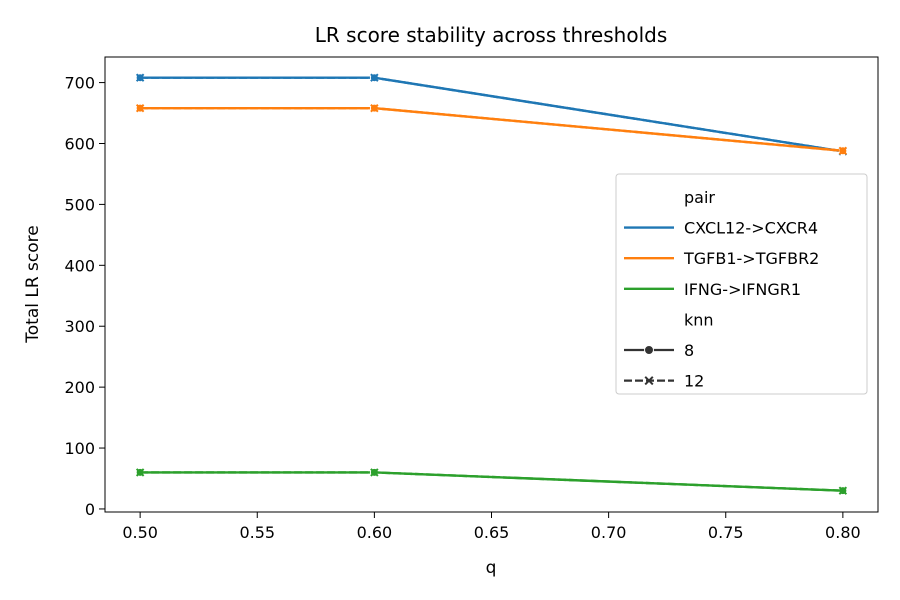  What do you see at coordinates (79, 265) in the screenshot?
I see `y-tick-label: 400` at bounding box center [79, 265].